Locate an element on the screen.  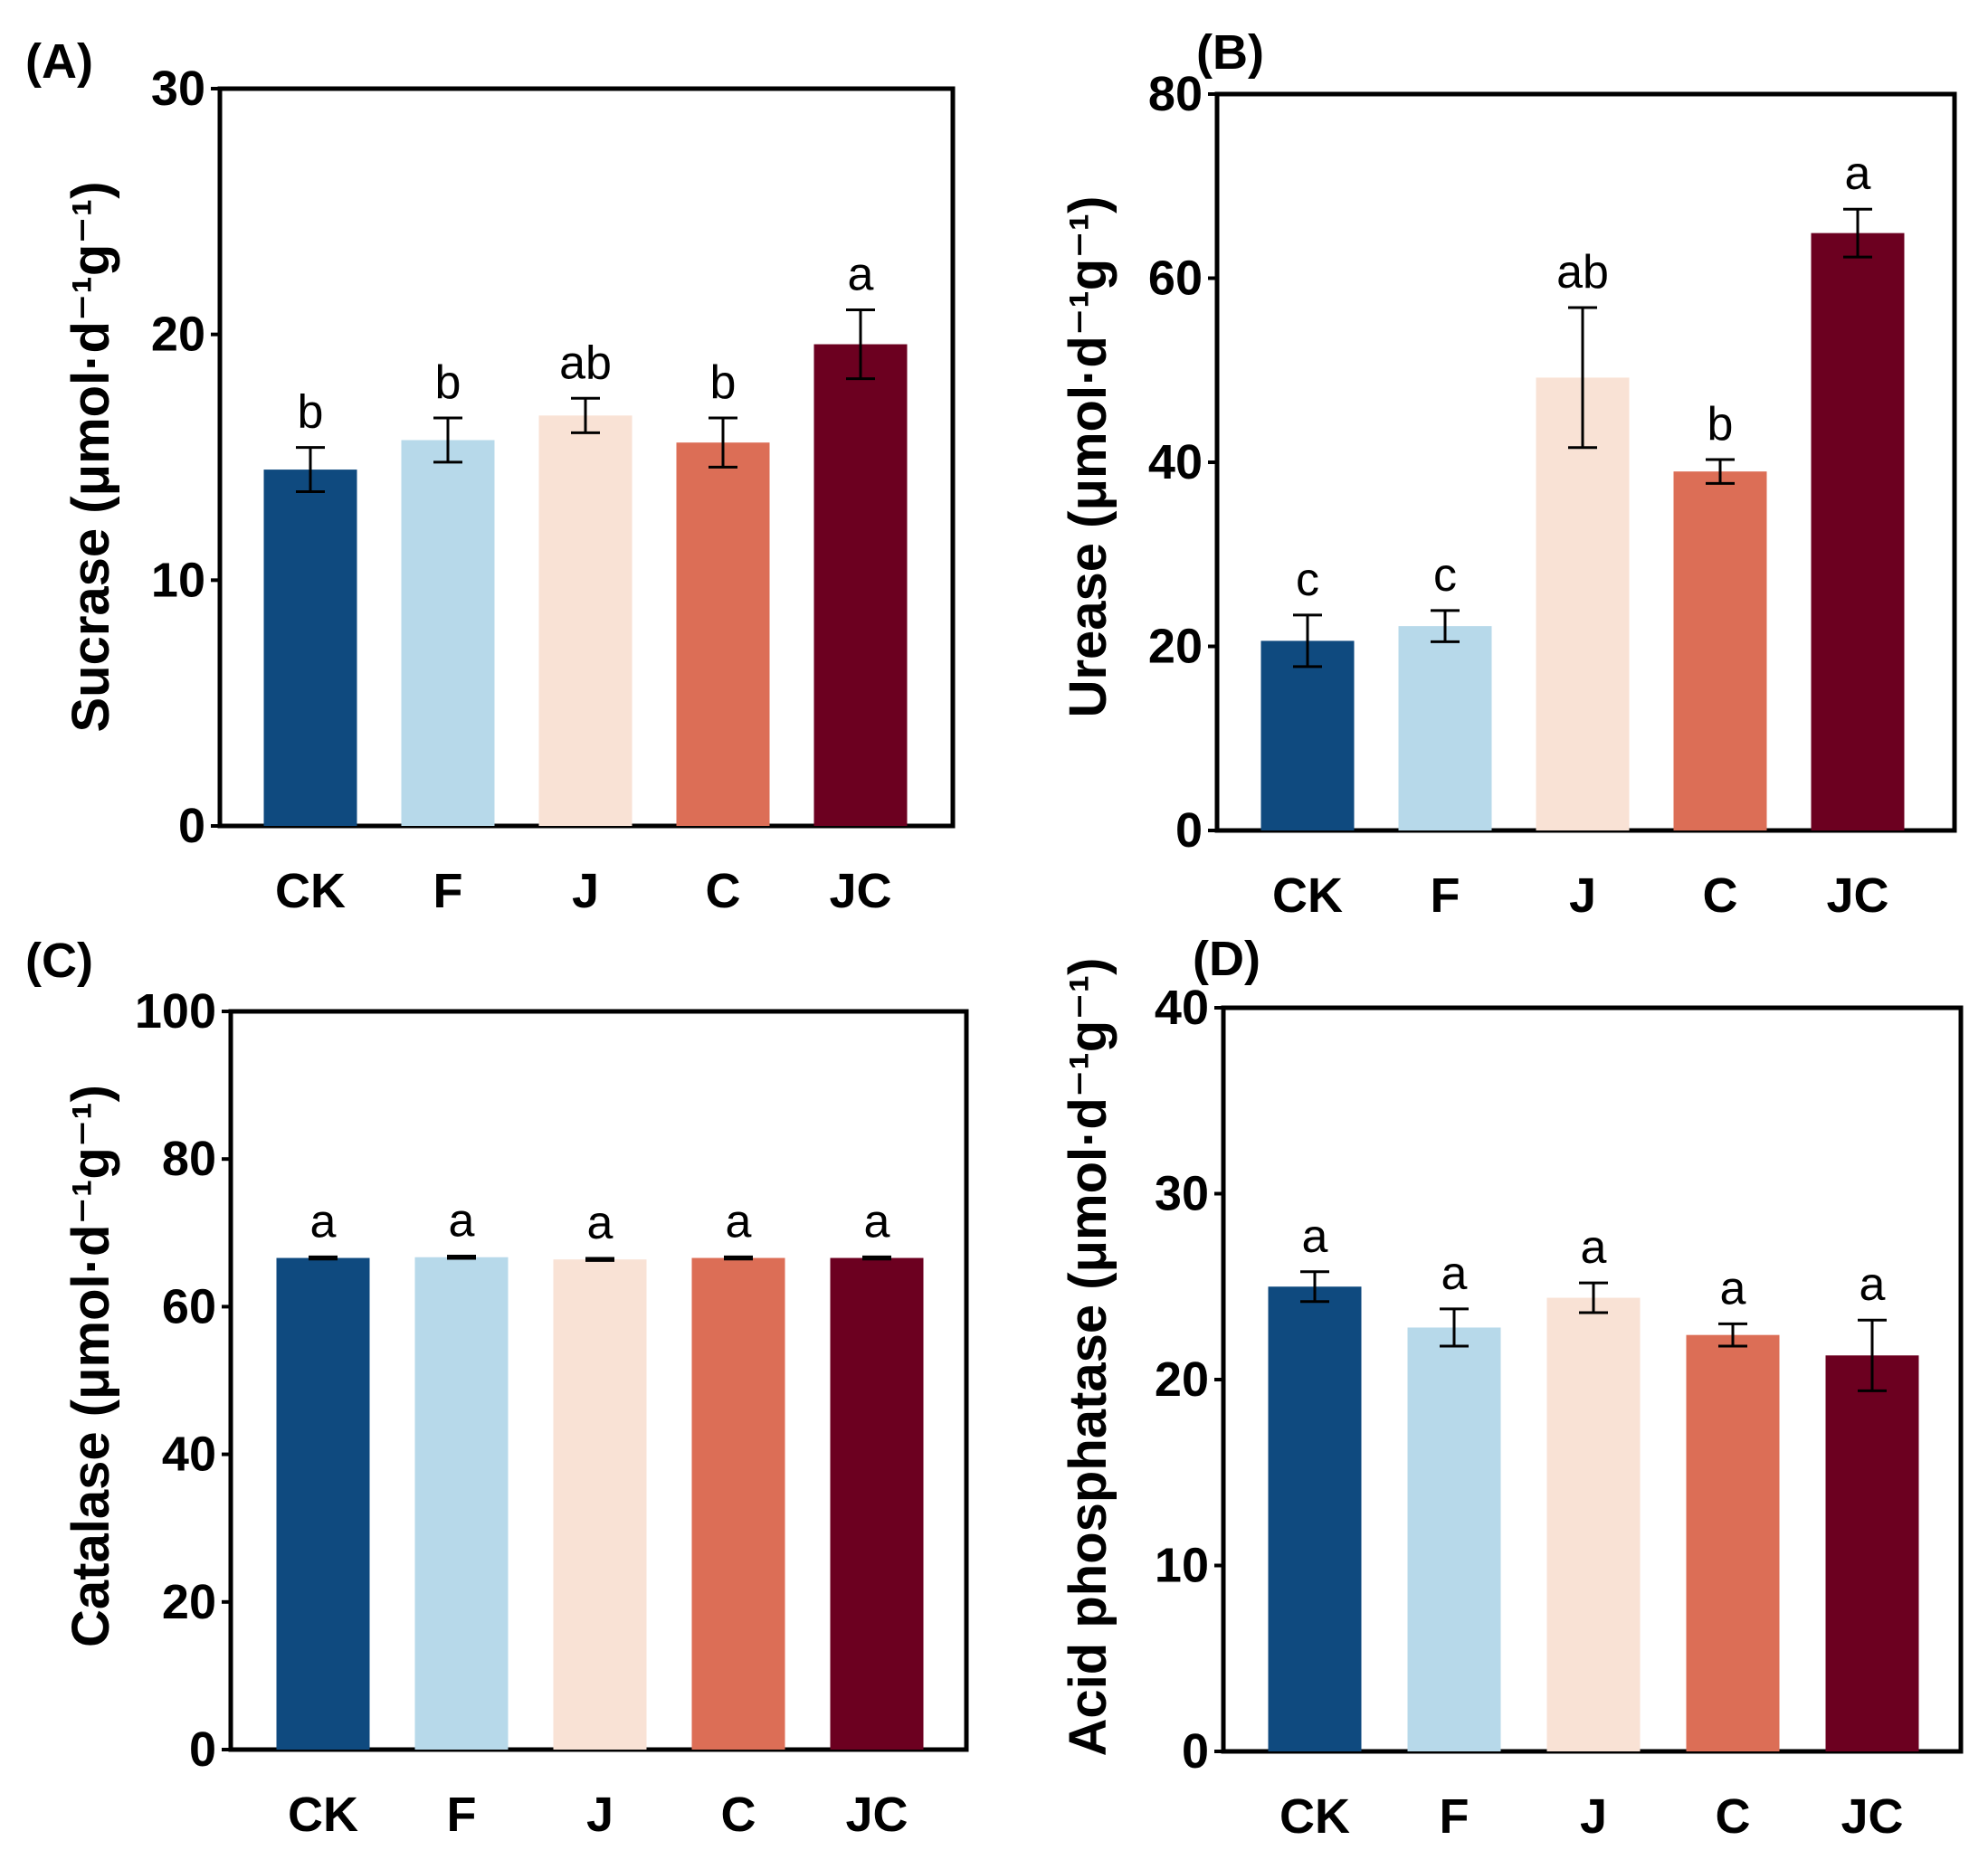
panel-label: (C) is located at coordinates (59, 961).